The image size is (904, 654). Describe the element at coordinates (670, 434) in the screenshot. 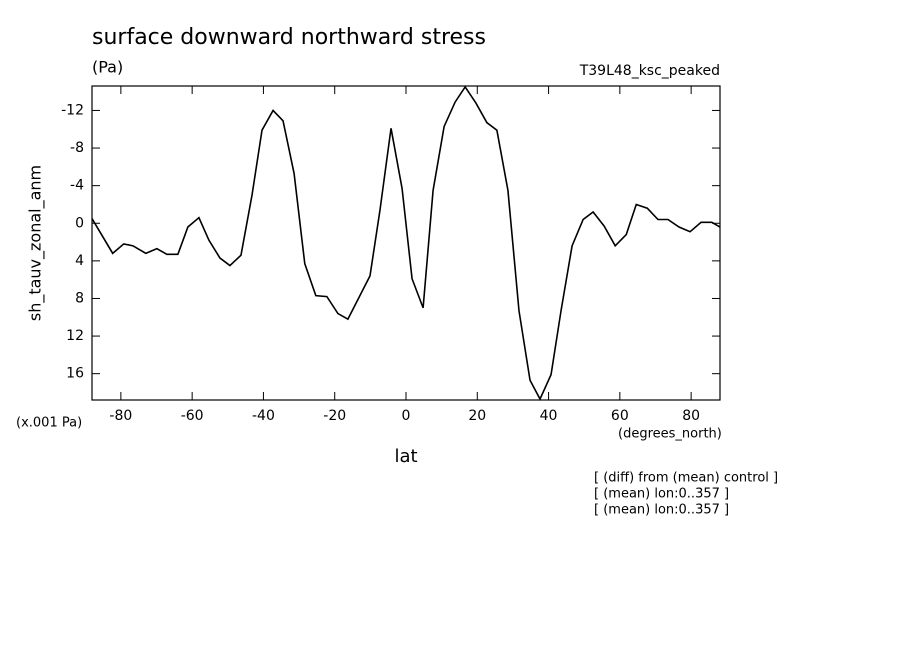

I see `x-unit: (degrees_north)` at that location.